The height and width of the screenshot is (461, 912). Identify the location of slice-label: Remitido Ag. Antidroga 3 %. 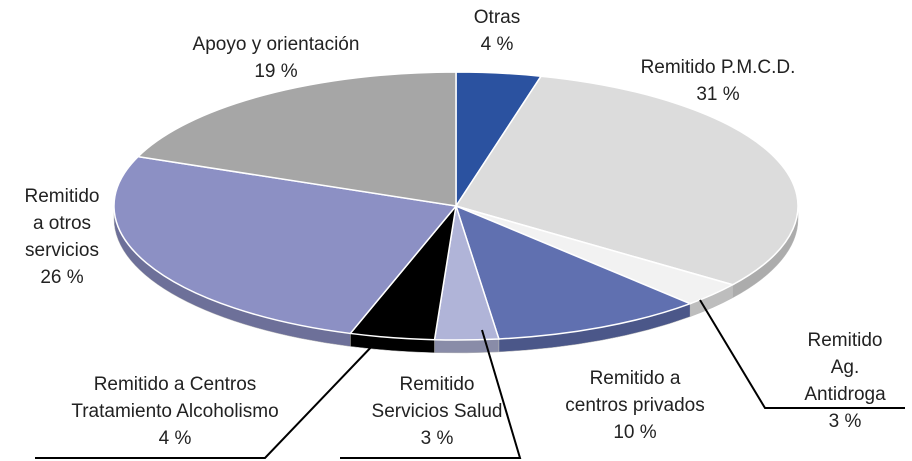
(844, 381).